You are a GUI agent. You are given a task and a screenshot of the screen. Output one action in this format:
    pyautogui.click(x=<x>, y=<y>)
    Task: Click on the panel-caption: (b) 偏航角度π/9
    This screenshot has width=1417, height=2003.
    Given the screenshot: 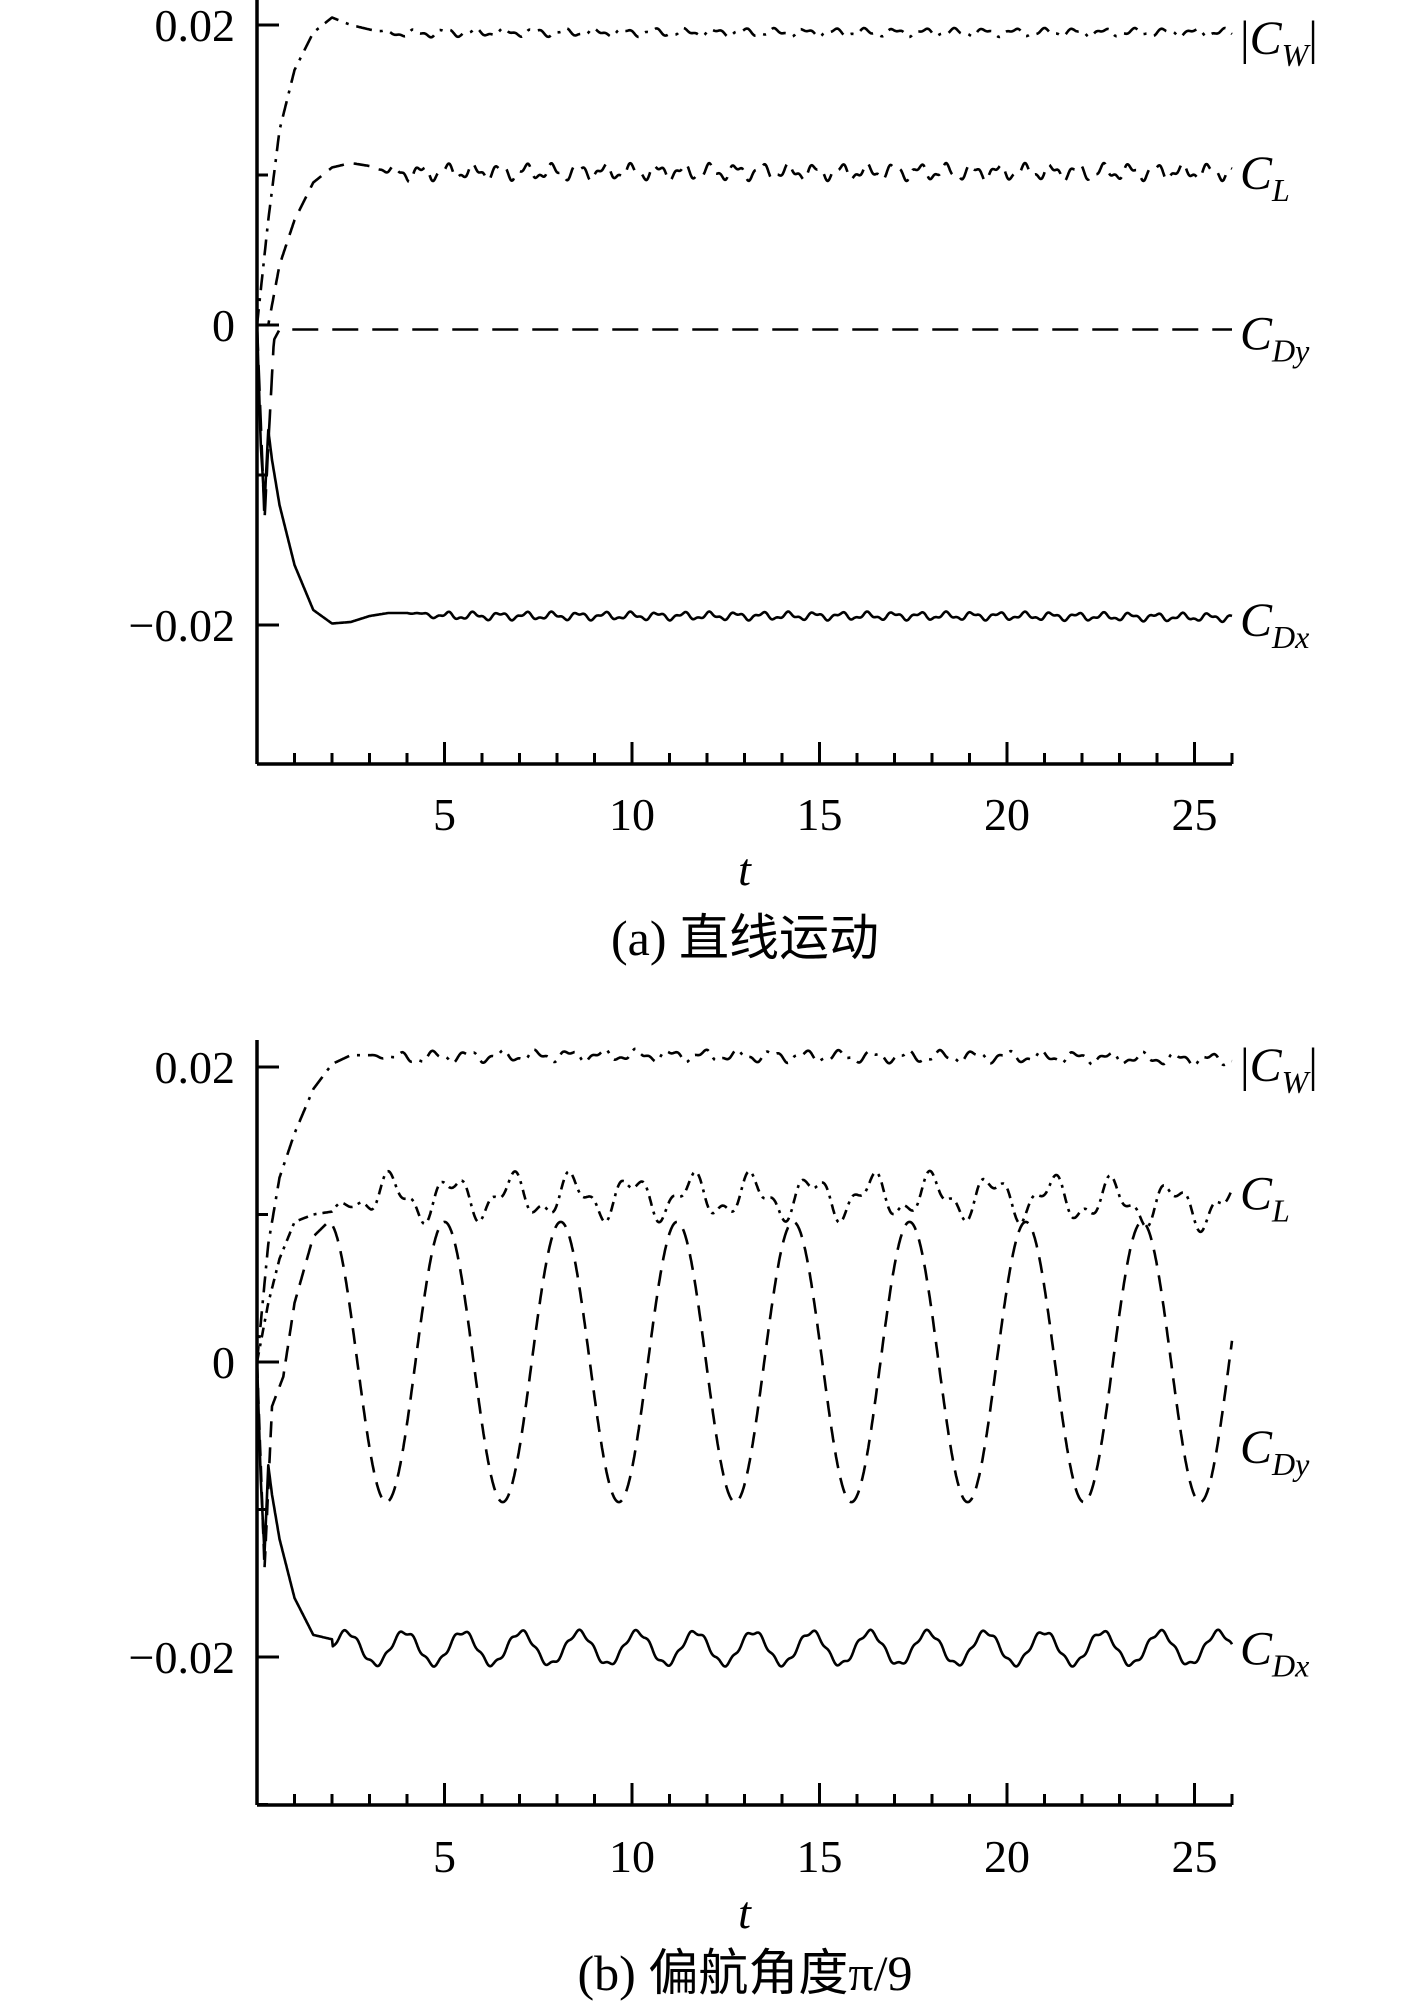 What is the action you would take?
    pyautogui.click(x=745, y=1973)
    